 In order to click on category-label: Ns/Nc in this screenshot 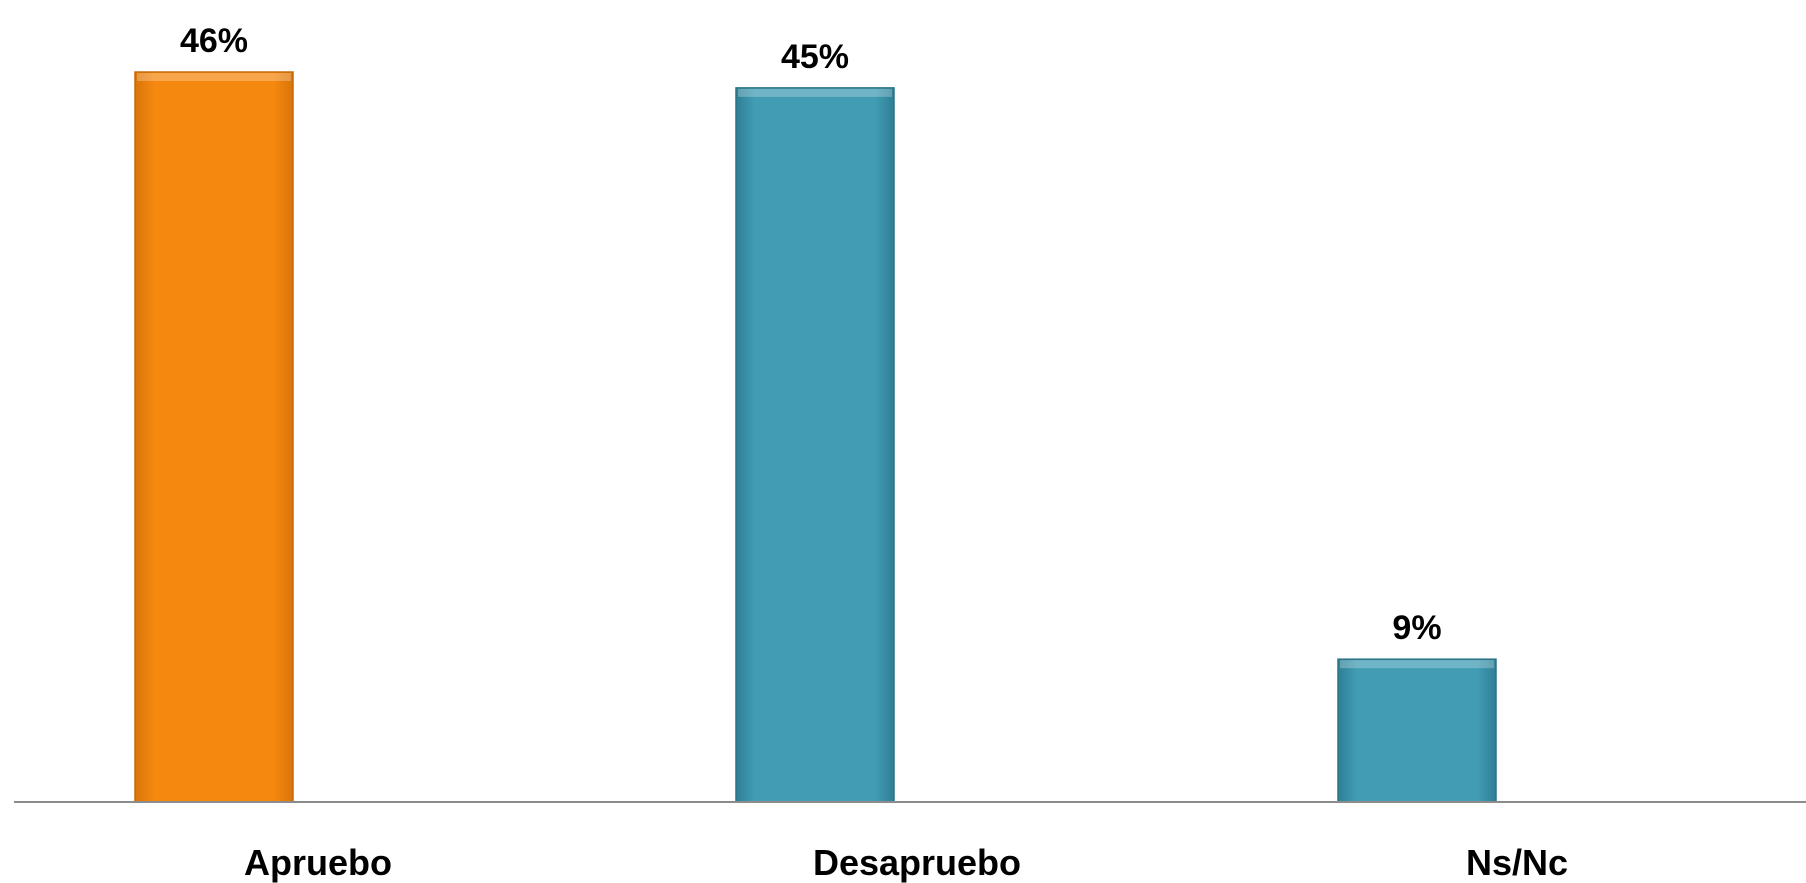, I will do `click(1517, 862)`.